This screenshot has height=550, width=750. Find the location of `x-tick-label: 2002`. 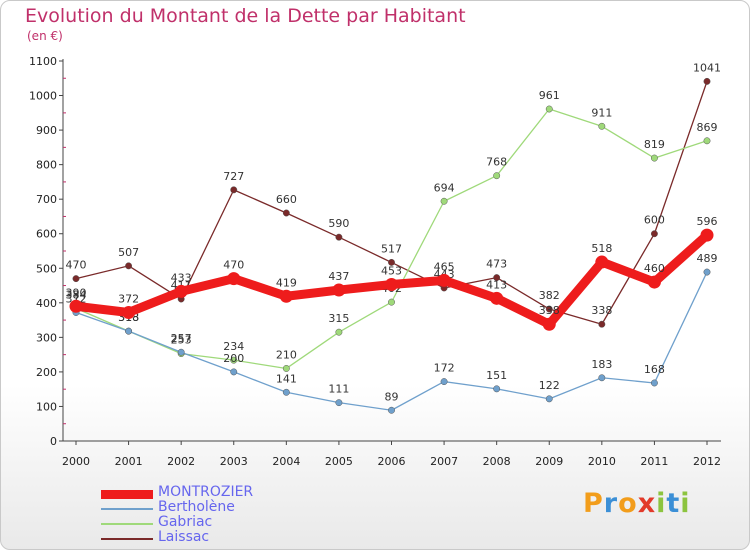

x-tick-label: 2002 is located at coordinates (181, 461).